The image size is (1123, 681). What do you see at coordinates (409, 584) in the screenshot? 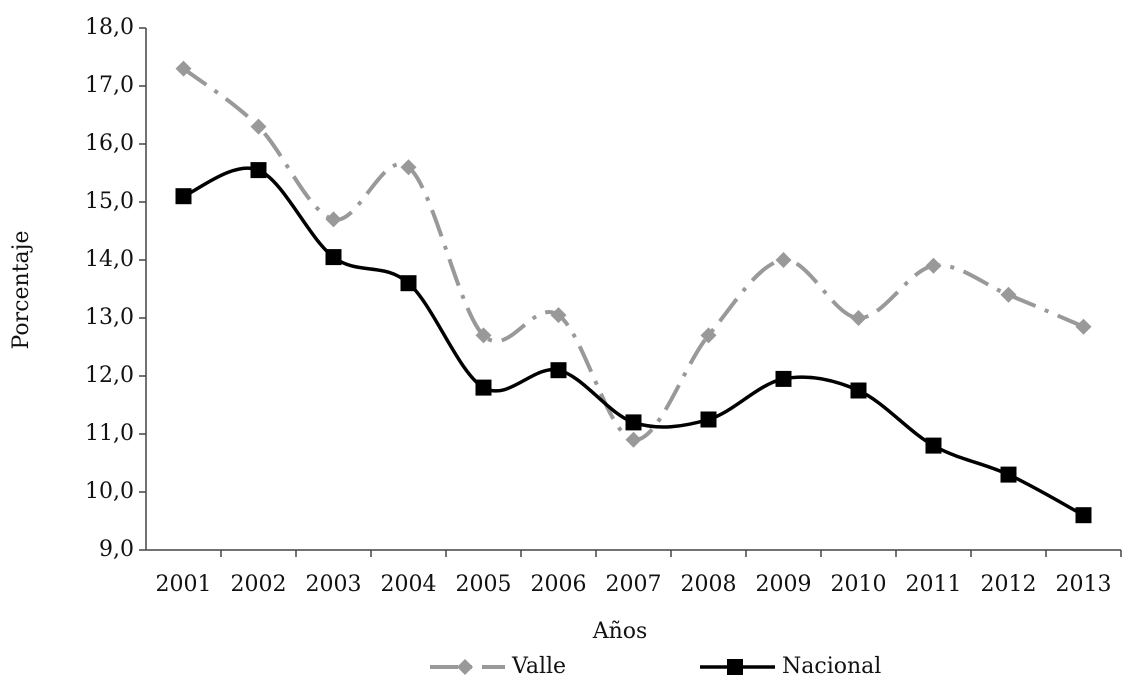
I see `x-tick-label: 2004` at bounding box center [409, 584].